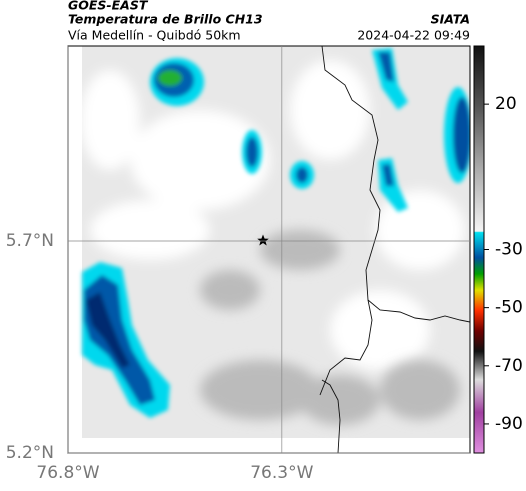  Describe the element at coordinates (108, 6) in the screenshot. I see `title: GOES-EAST` at that location.